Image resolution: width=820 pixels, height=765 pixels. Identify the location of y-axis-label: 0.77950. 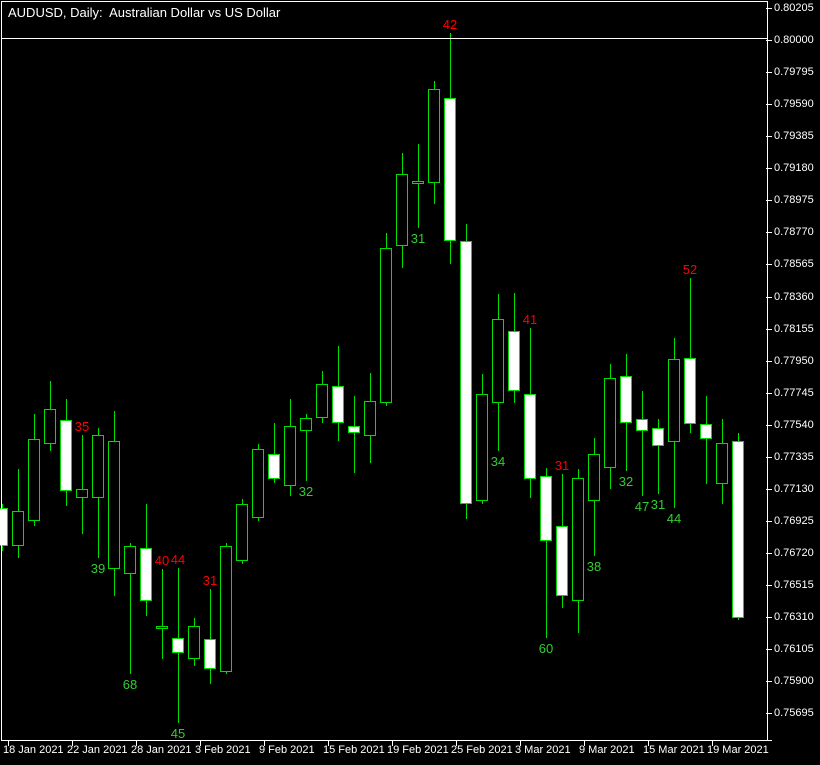
(794, 360).